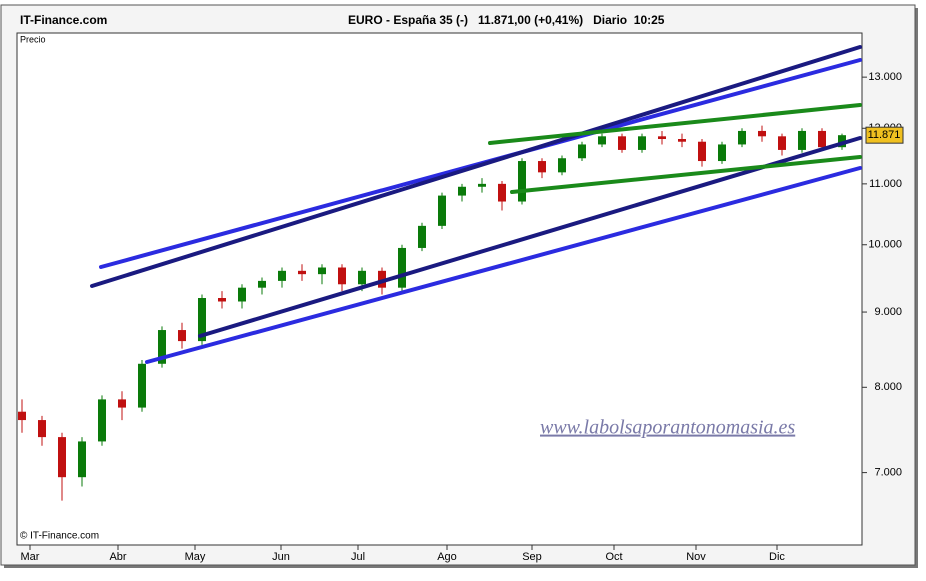 This screenshot has width=926, height=581. What do you see at coordinates (888, 387) in the screenshot?
I see `y-tick-label: 8.000` at bounding box center [888, 387].